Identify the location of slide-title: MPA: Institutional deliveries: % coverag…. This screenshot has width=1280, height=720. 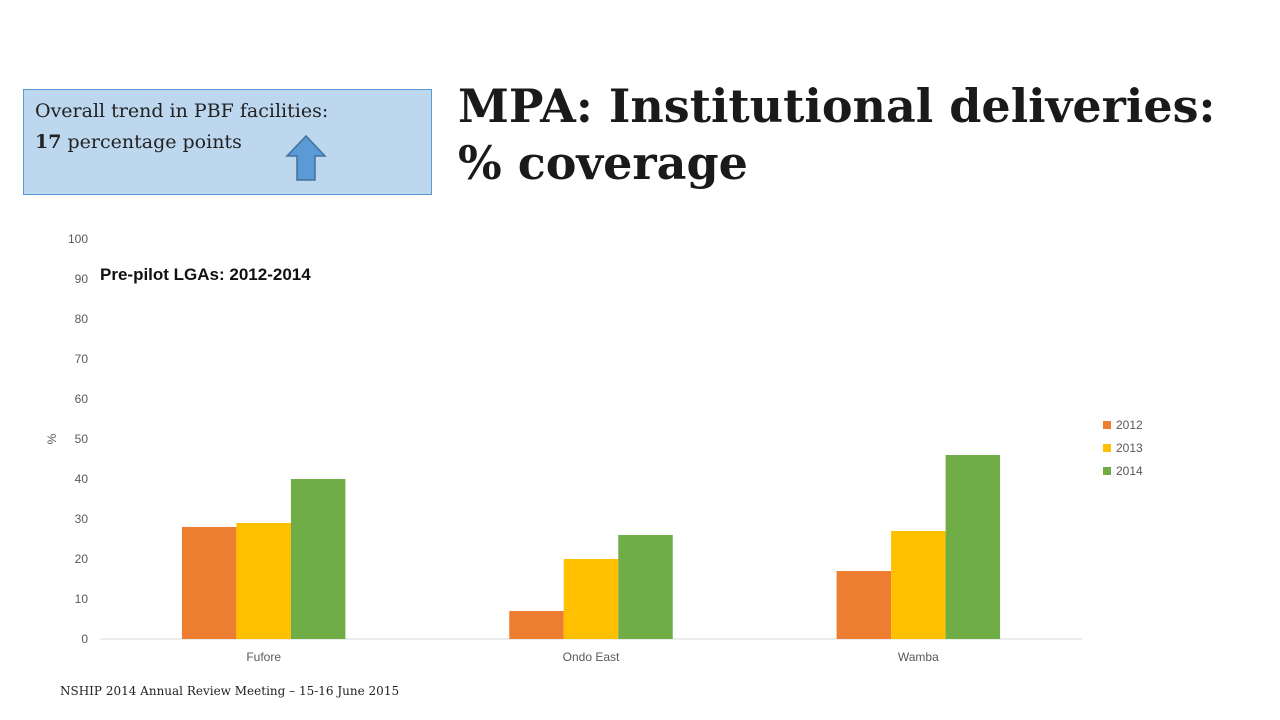
(858, 135).